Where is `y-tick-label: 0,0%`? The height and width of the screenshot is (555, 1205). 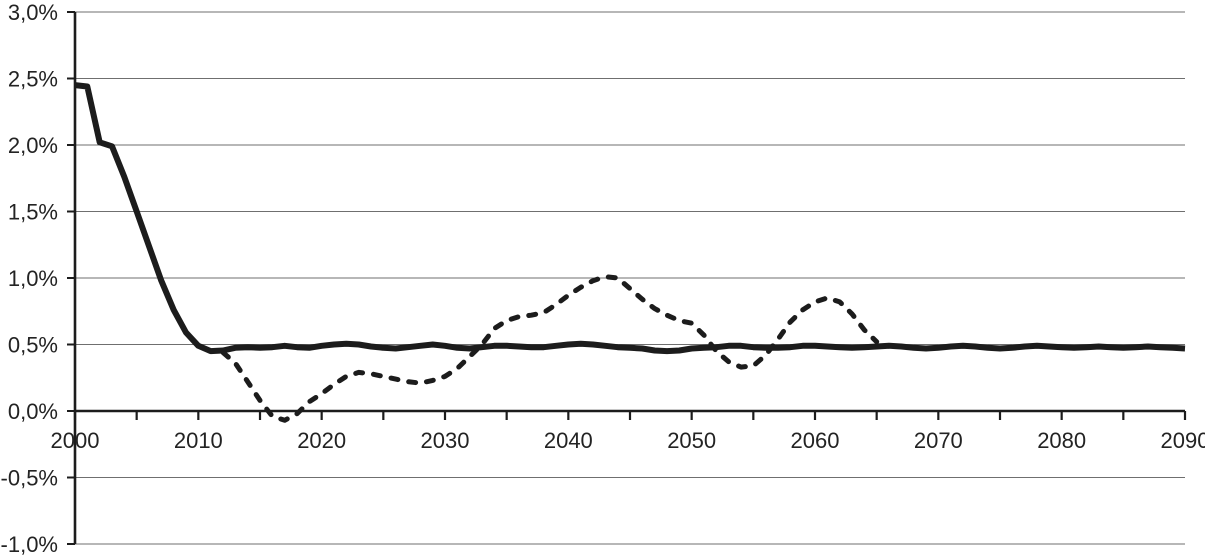
y-tick-label: 0,0% is located at coordinates (33, 411).